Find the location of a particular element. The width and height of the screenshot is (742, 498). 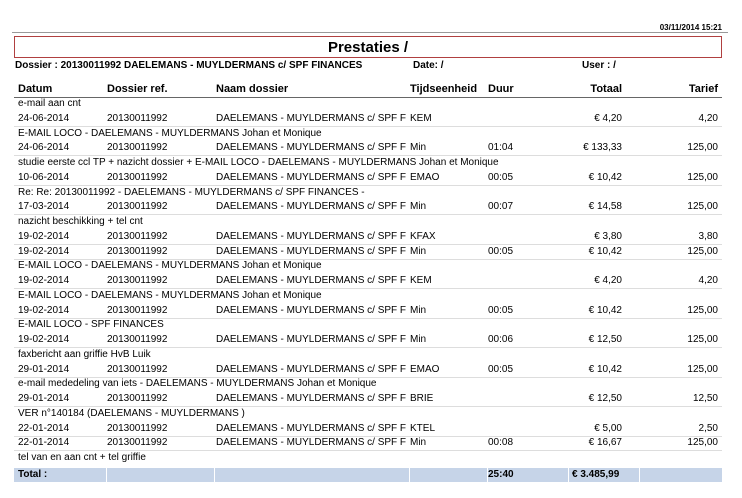

total-totaal: € 3.485,99 is located at coordinates (596, 474).